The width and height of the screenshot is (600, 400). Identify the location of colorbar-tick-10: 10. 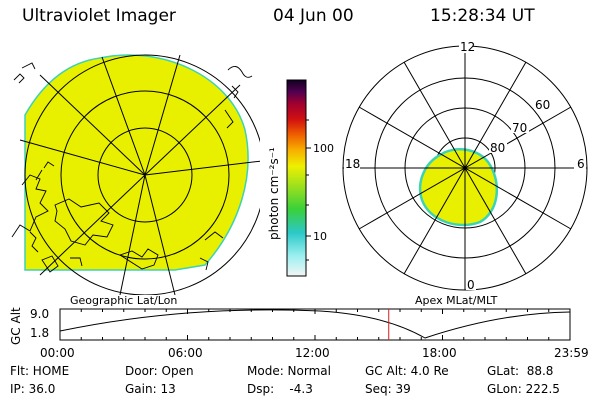
(320, 236).